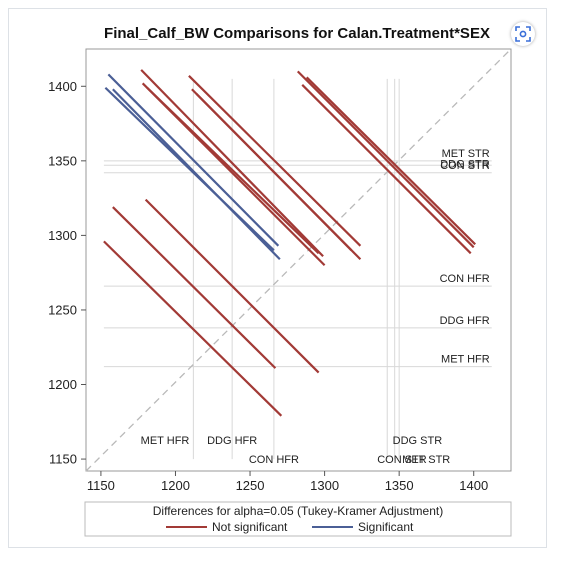 This screenshot has width=565, height=569. What do you see at coordinates (473, 485) in the screenshot?
I see `x-tick-label: 1400` at bounding box center [473, 485].